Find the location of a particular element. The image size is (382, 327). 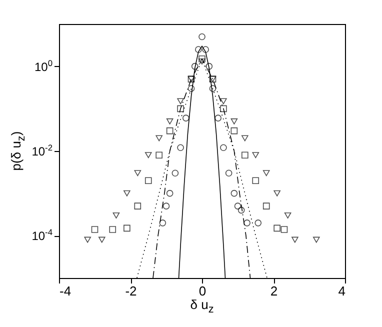

x-tick-label: 0 is located at coordinates (202, 291).